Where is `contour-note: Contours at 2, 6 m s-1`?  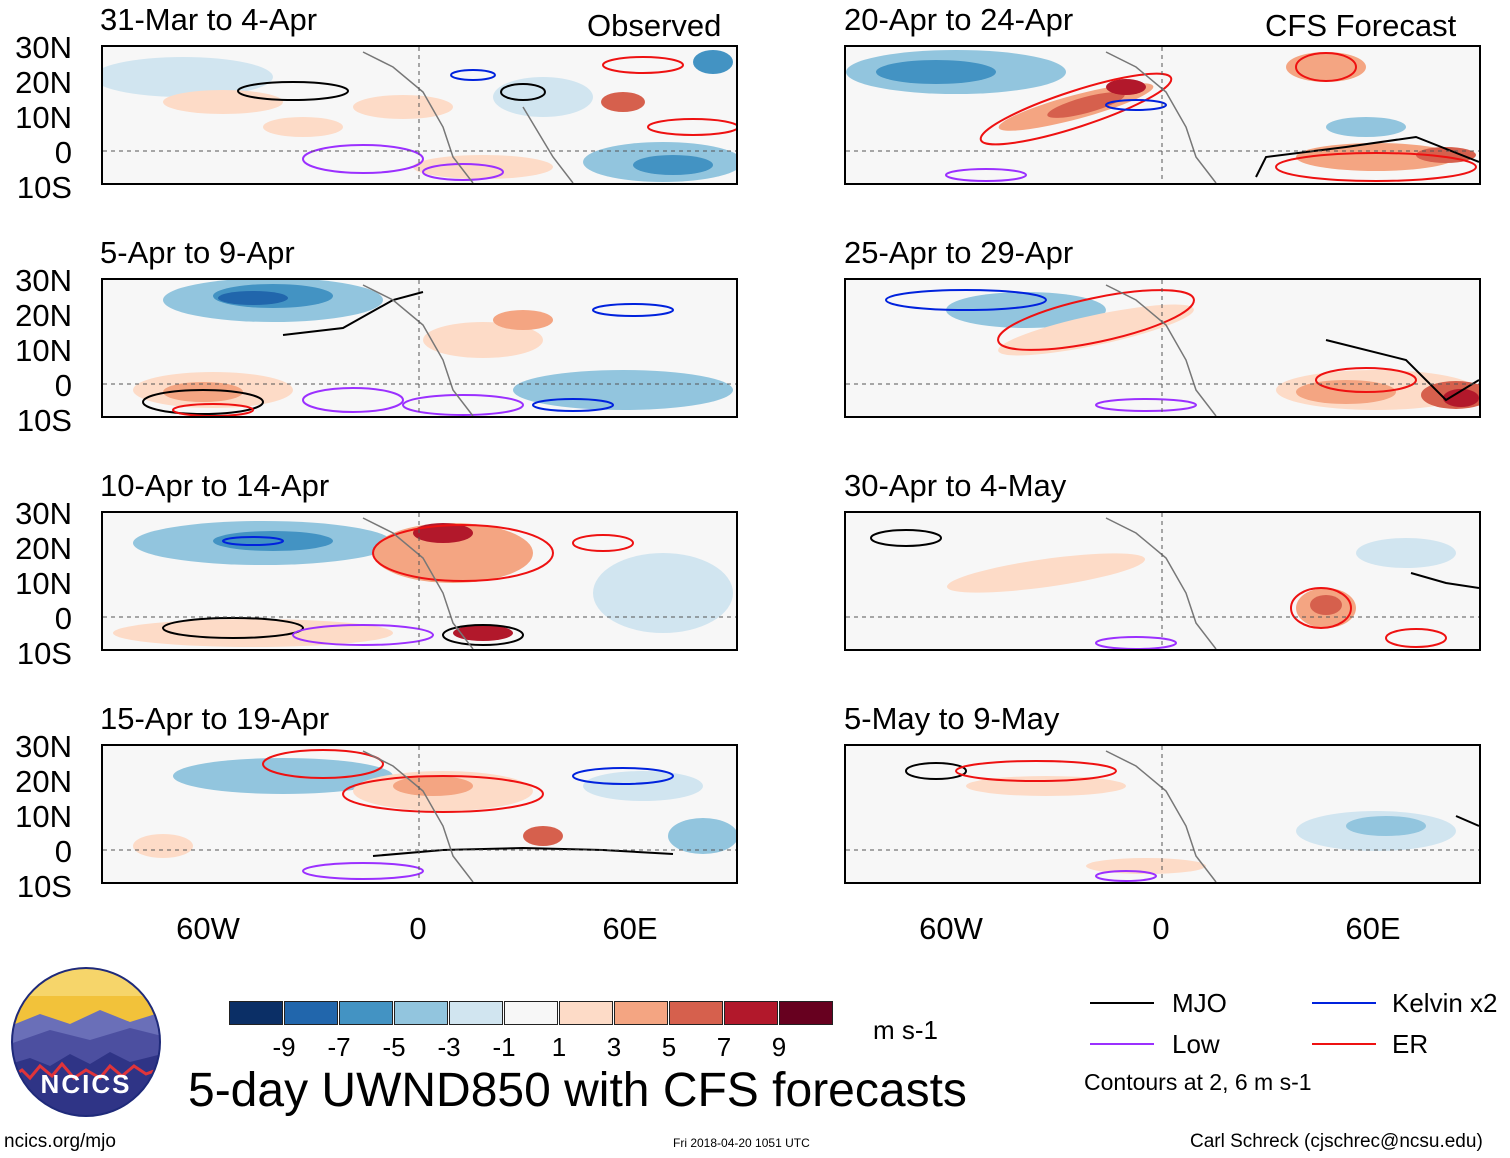
contour-note: Contours at 2, 6 m s-1 is located at coordinates (1198, 1082).